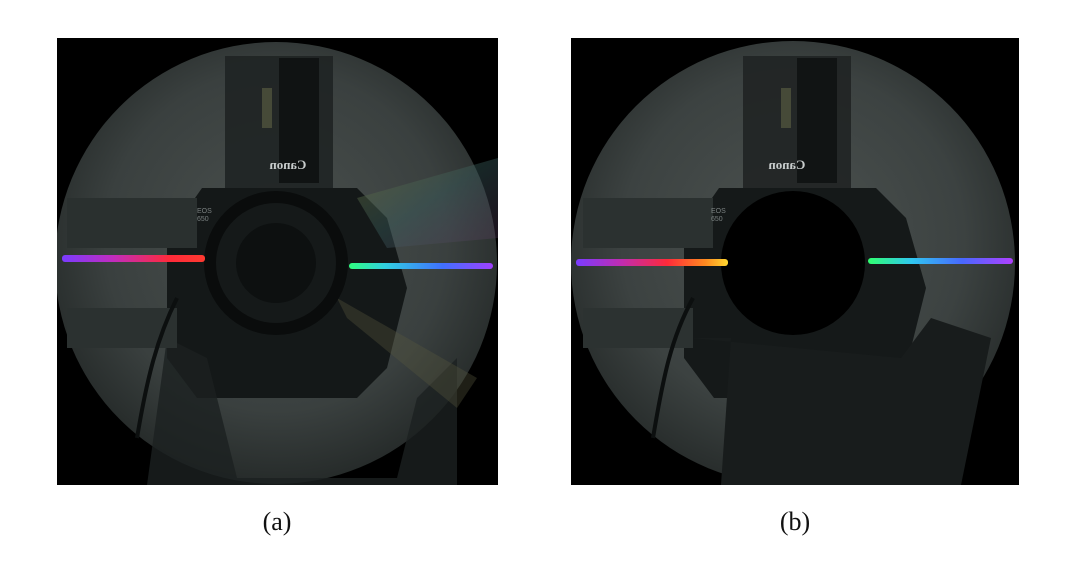  Describe the element at coordinates (795, 521) in the screenshot. I see `caption-b: (b)` at that location.